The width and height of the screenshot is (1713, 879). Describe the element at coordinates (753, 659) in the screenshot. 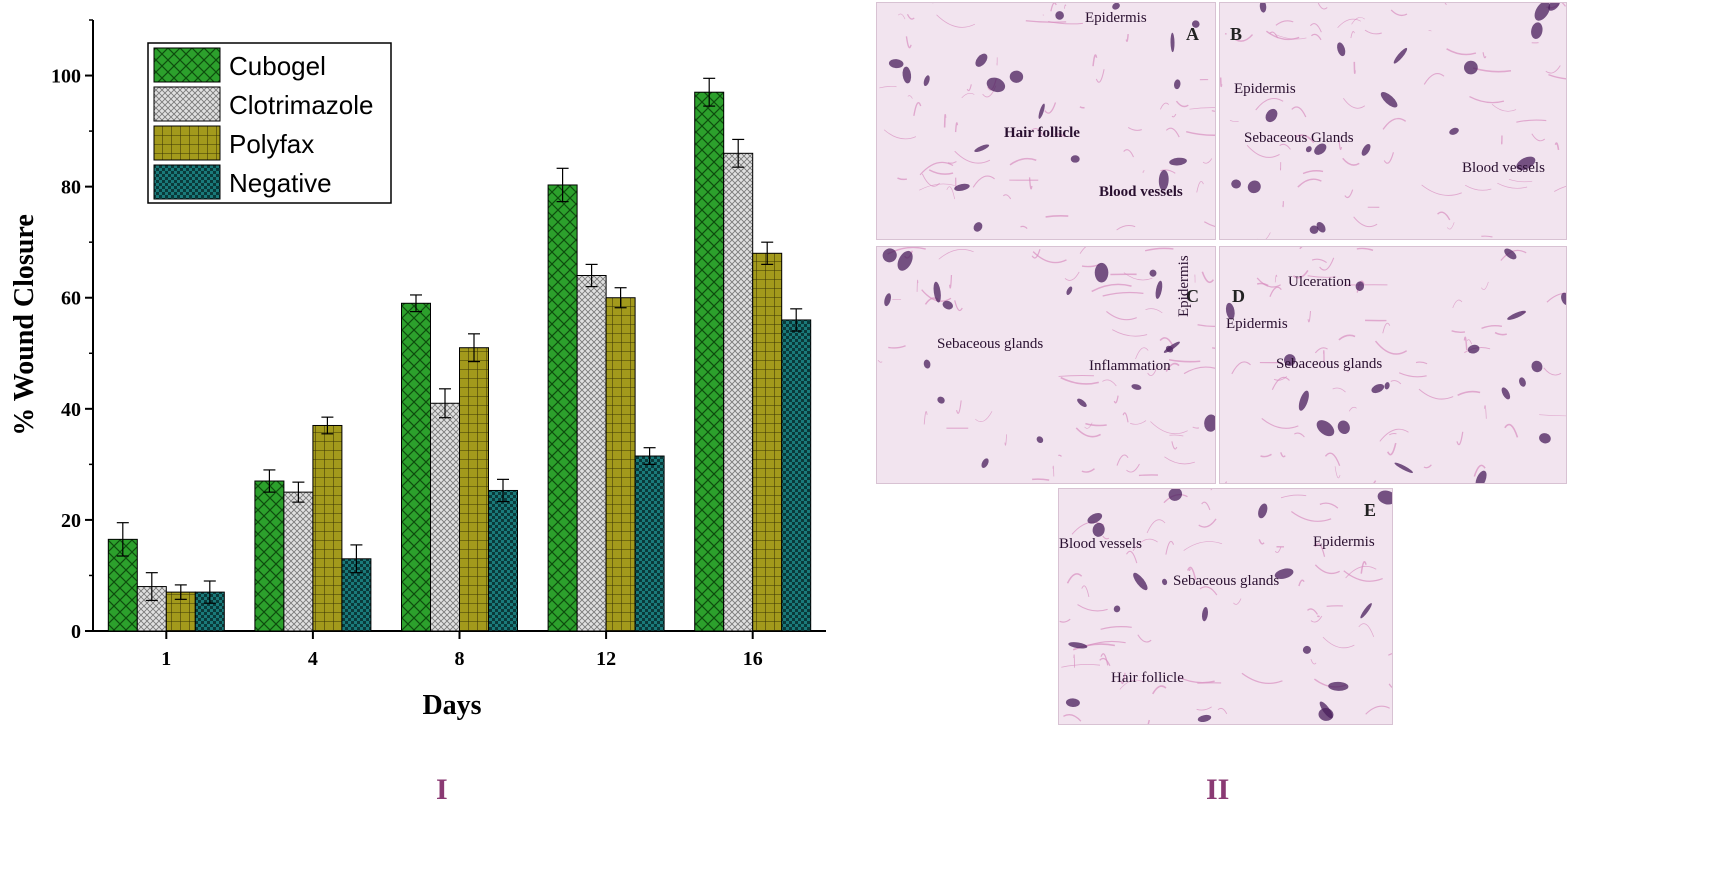

I see `x-tick-label: 16` at that location.